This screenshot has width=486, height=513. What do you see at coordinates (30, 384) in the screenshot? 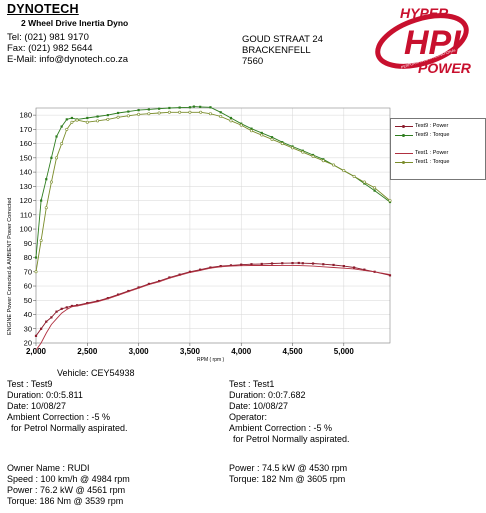
I see `test9-name: Test : Test9` at bounding box center [30, 384].